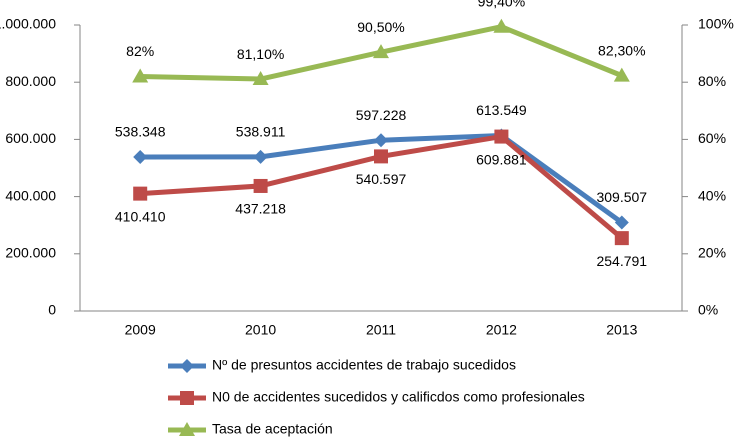 The width and height of the screenshot is (734, 441). What do you see at coordinates (712, 138) in the screenshot?
I see `y2-tick-label: 60%` at bounding box center [712, 138].